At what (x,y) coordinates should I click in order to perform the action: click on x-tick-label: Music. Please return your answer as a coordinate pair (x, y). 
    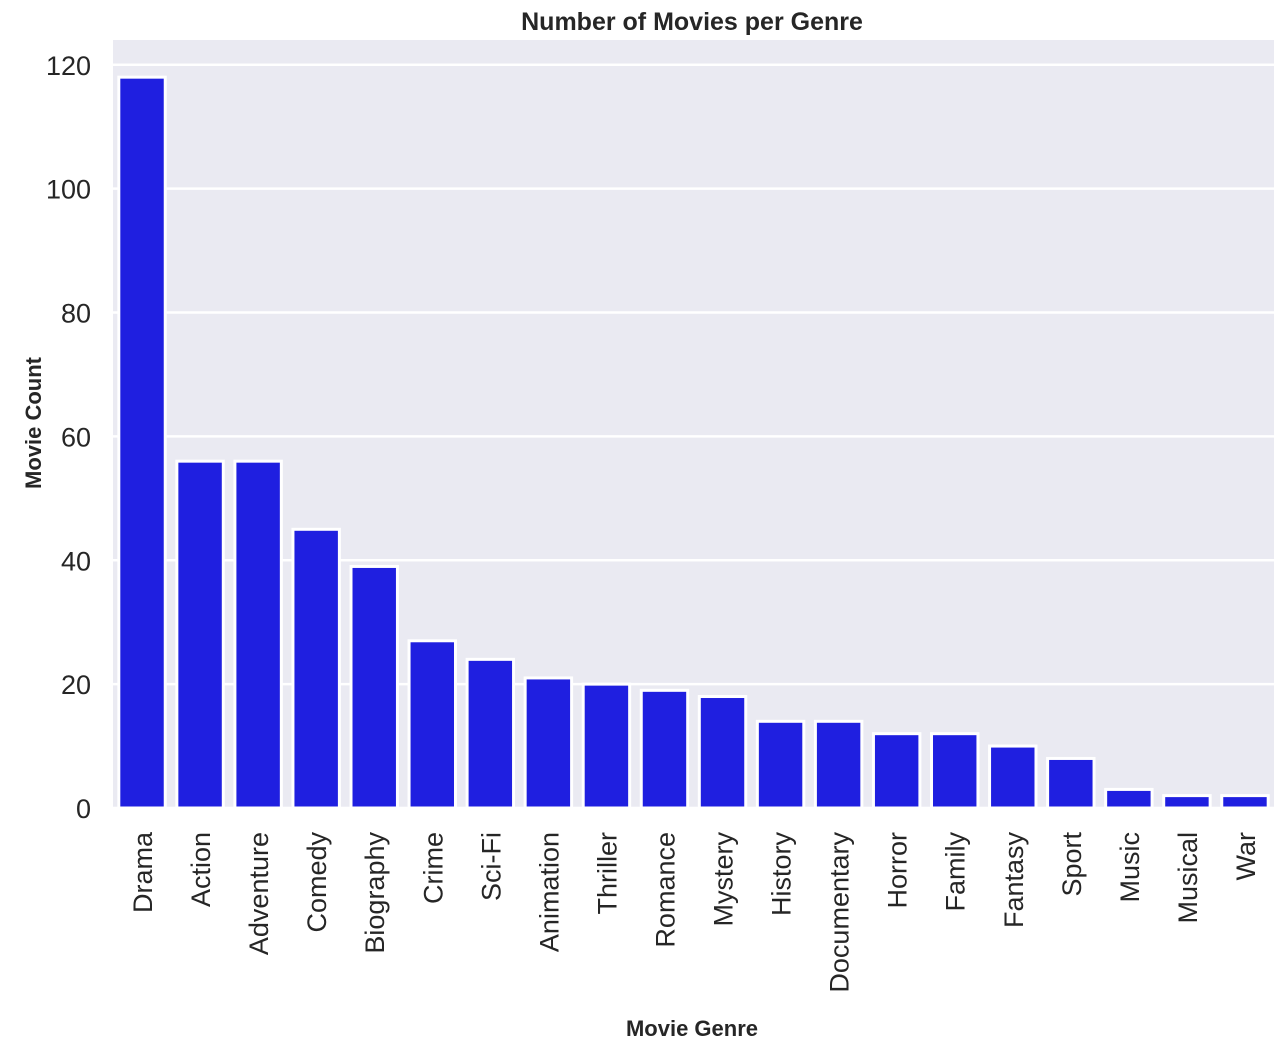
    Looking at the image, I should click on (1130, 867).